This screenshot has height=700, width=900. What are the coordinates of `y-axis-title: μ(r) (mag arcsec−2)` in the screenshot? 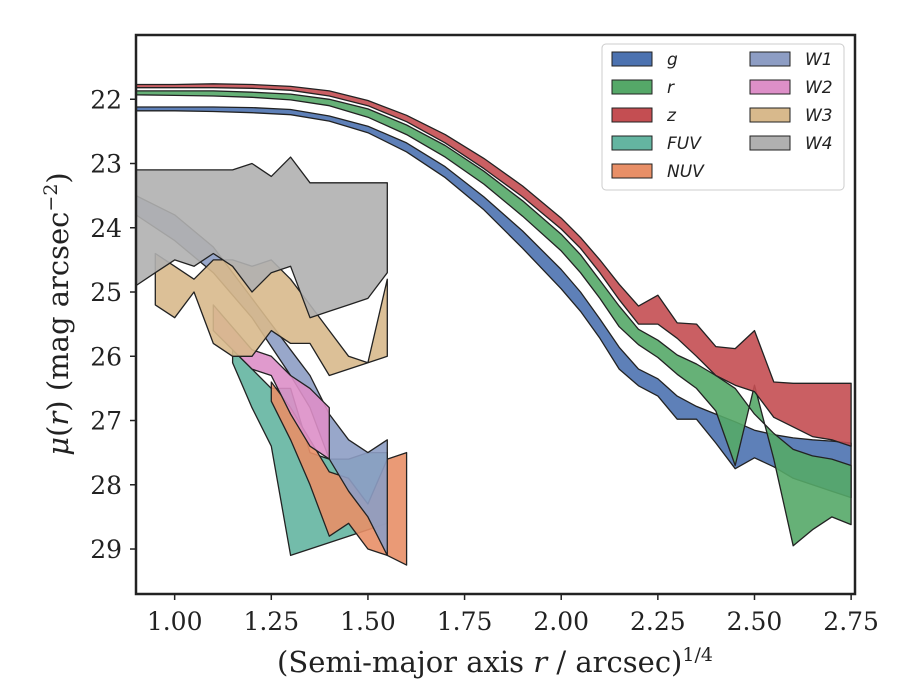 It's located at (57, 314).